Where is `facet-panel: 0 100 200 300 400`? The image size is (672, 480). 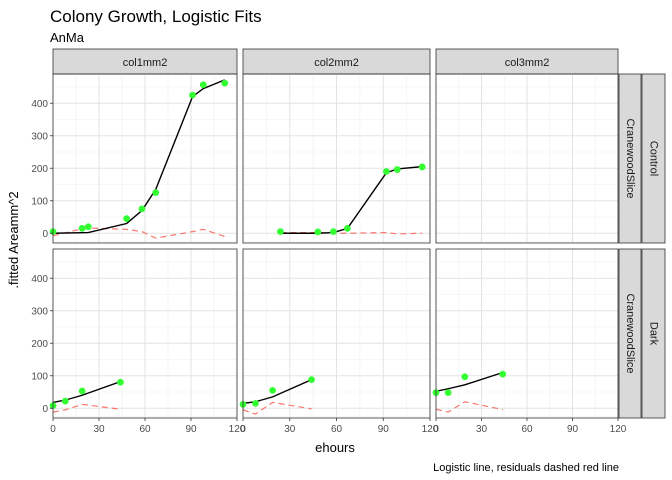 facet-panel: 0 100 200 300 400 is located at coordinates (134, 158).